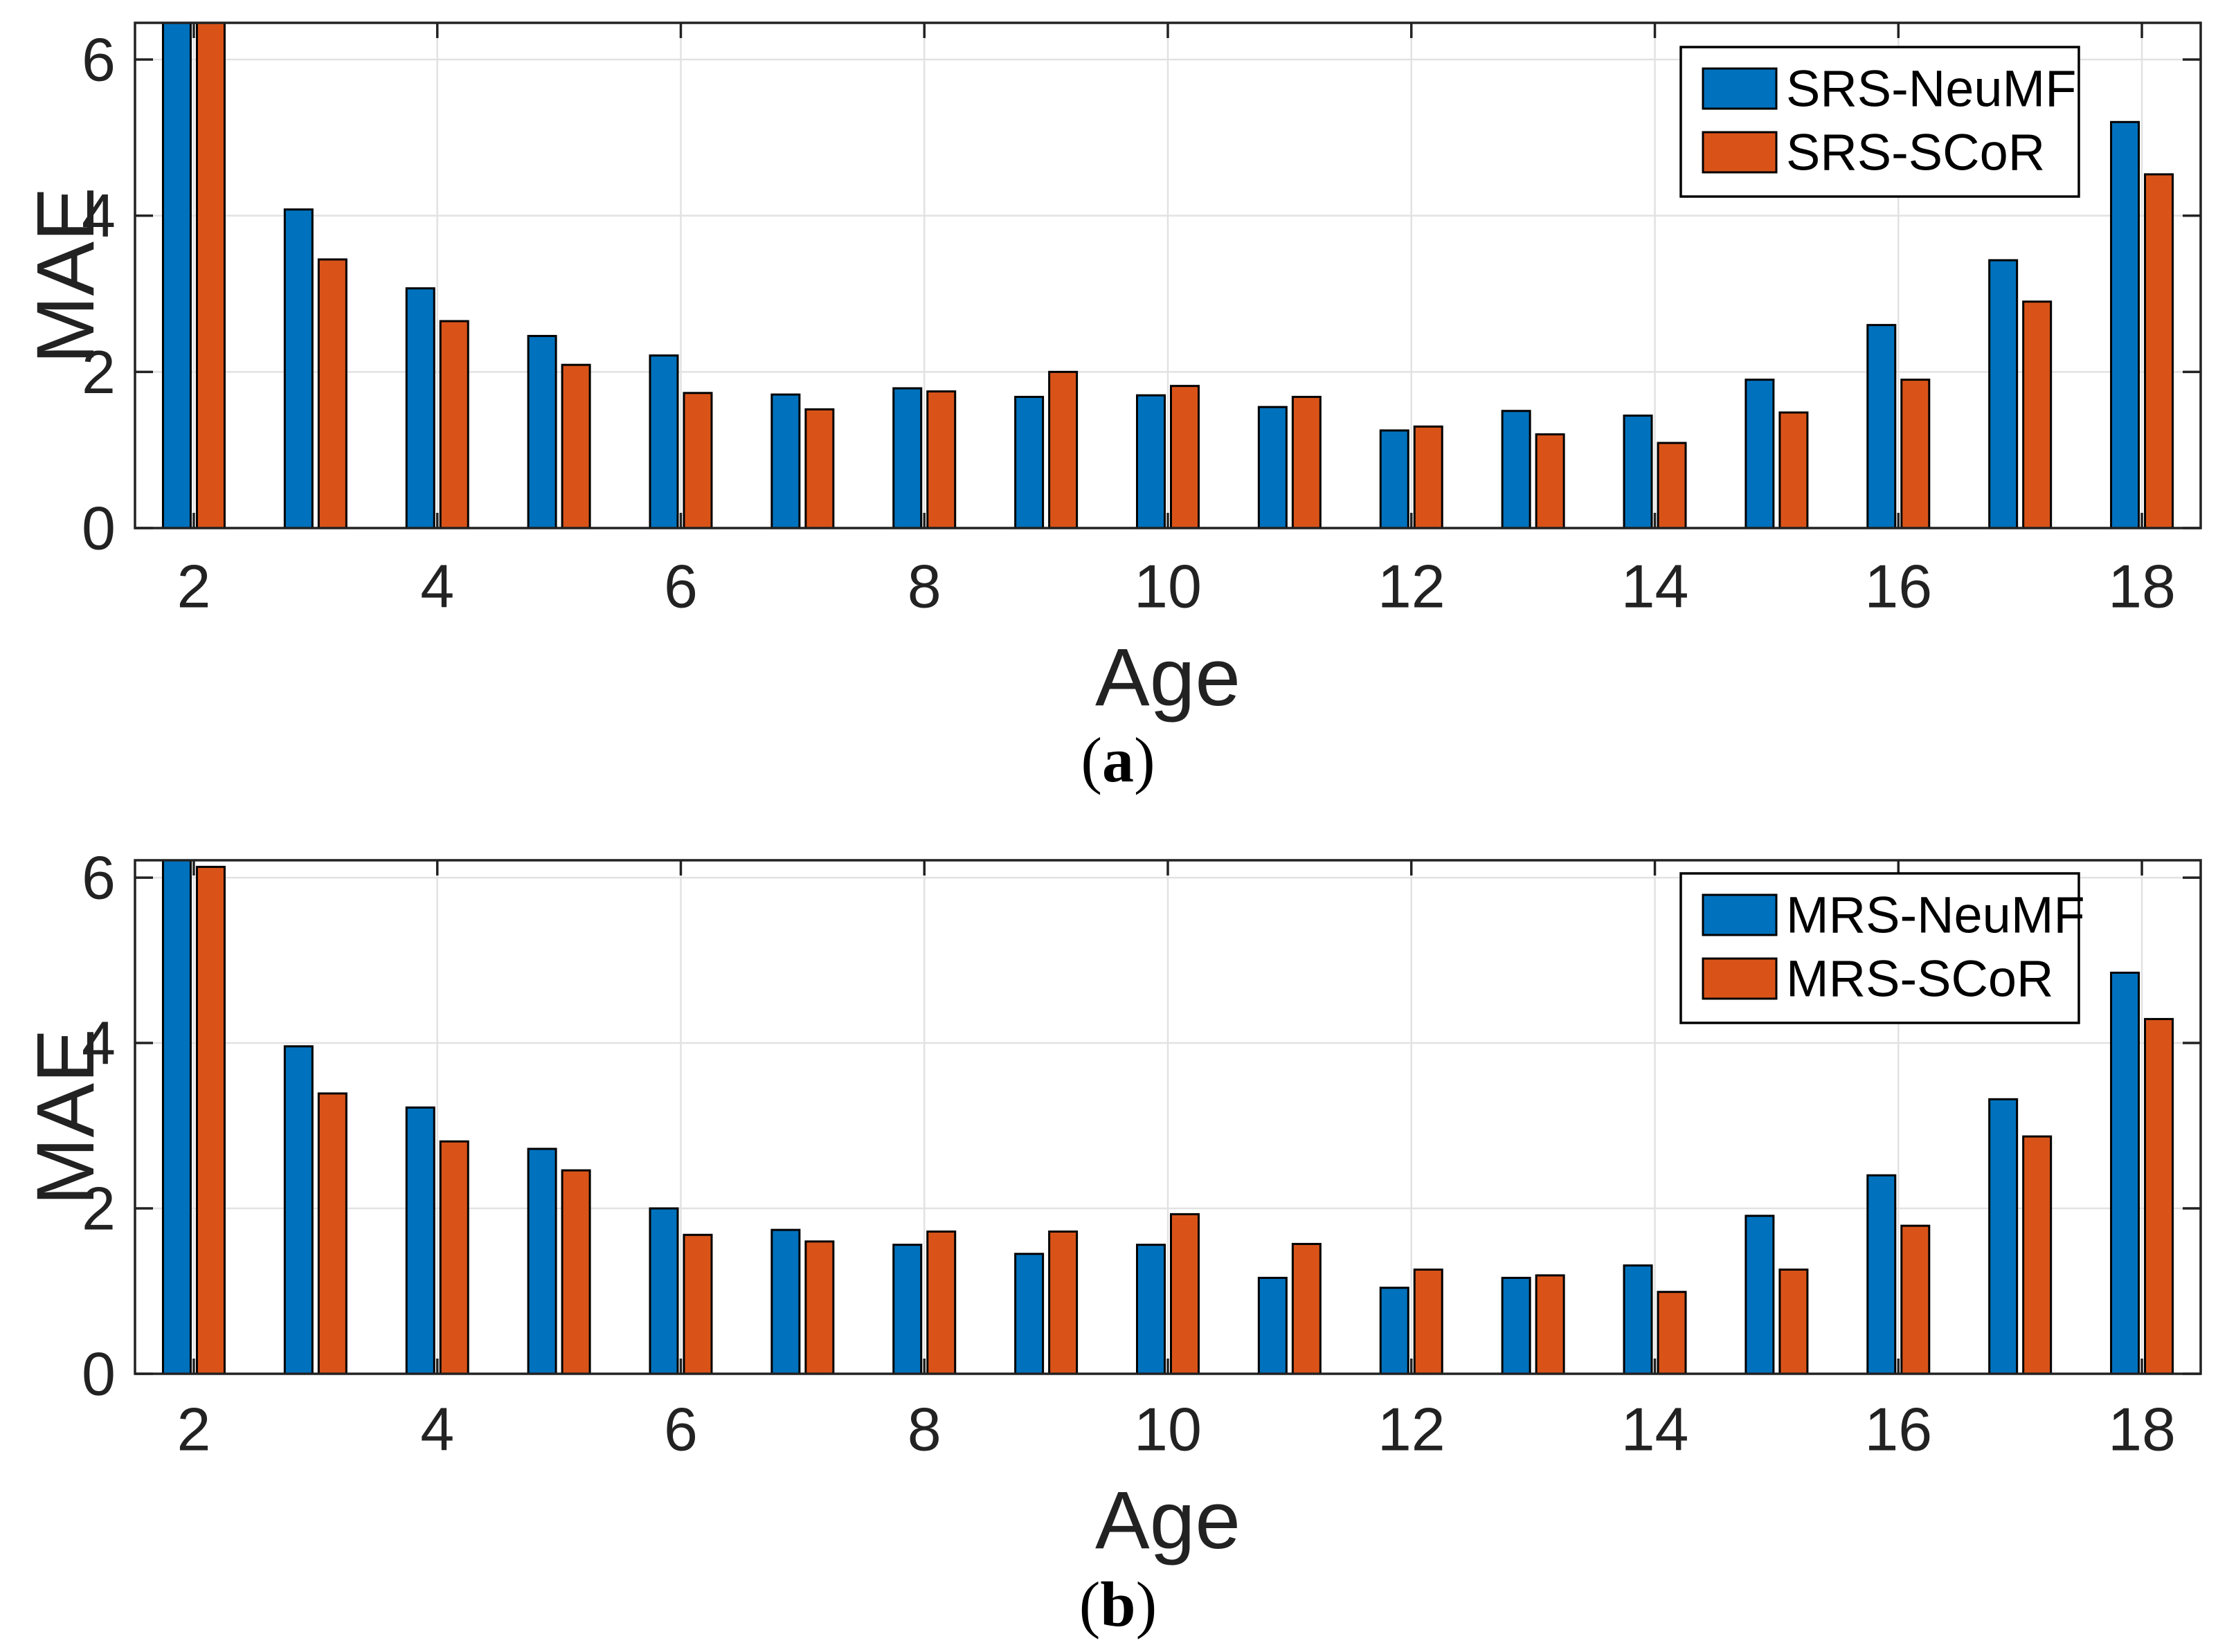 This screenshot has width=2236, height=1652. Describe the element at coordinates (1168, 1430) in the screenshot. I see `x-tick-label-10: 10` at that location.